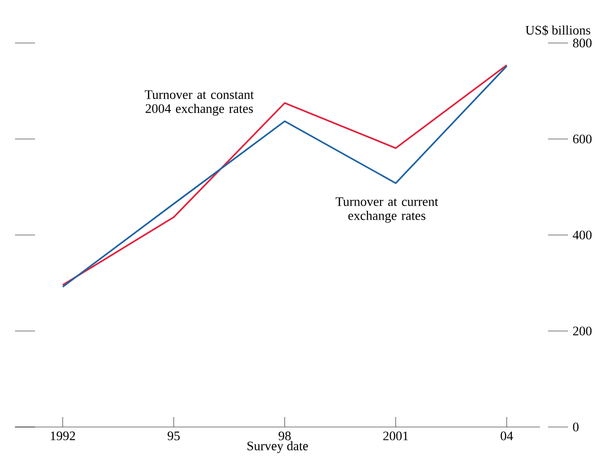 The width and height of the screenshot is (607, 474). What do you see at coordinates (582, 331) in the screenshot?
I see `y-tick-label: 200` at bounding box center [582, 331].